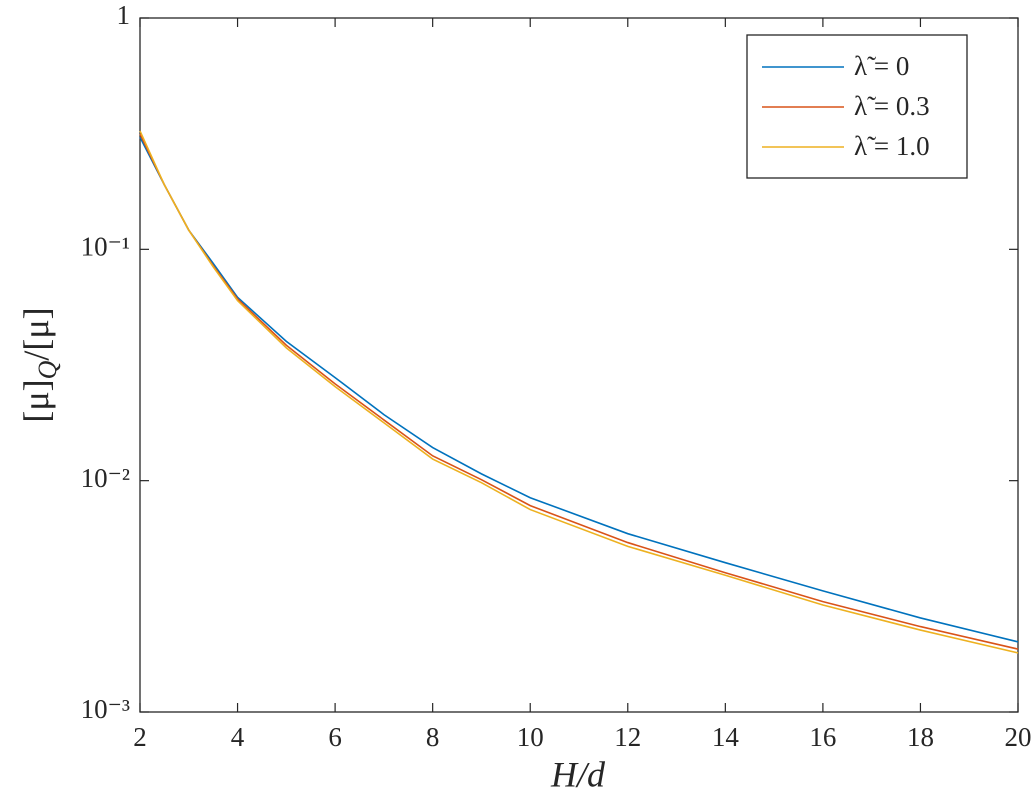 This screenshot has height=805, width=1035. I want to click on y-axis-label: [μ]Q/[μ], so click(39, 364).